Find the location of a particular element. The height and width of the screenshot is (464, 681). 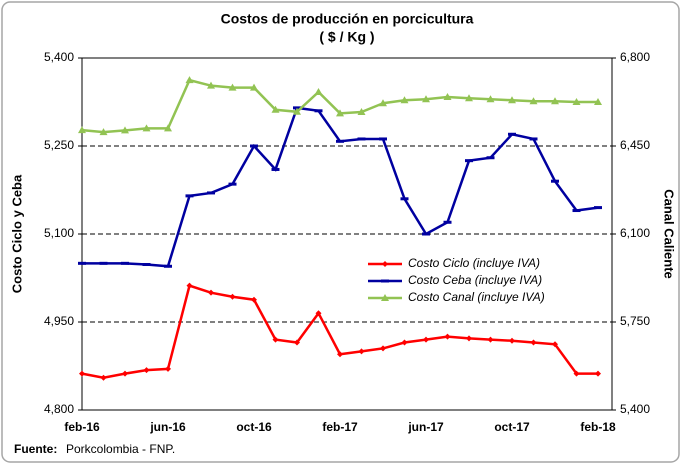

y2-tick-label: 5,750 is located at coordinates (635, 321).